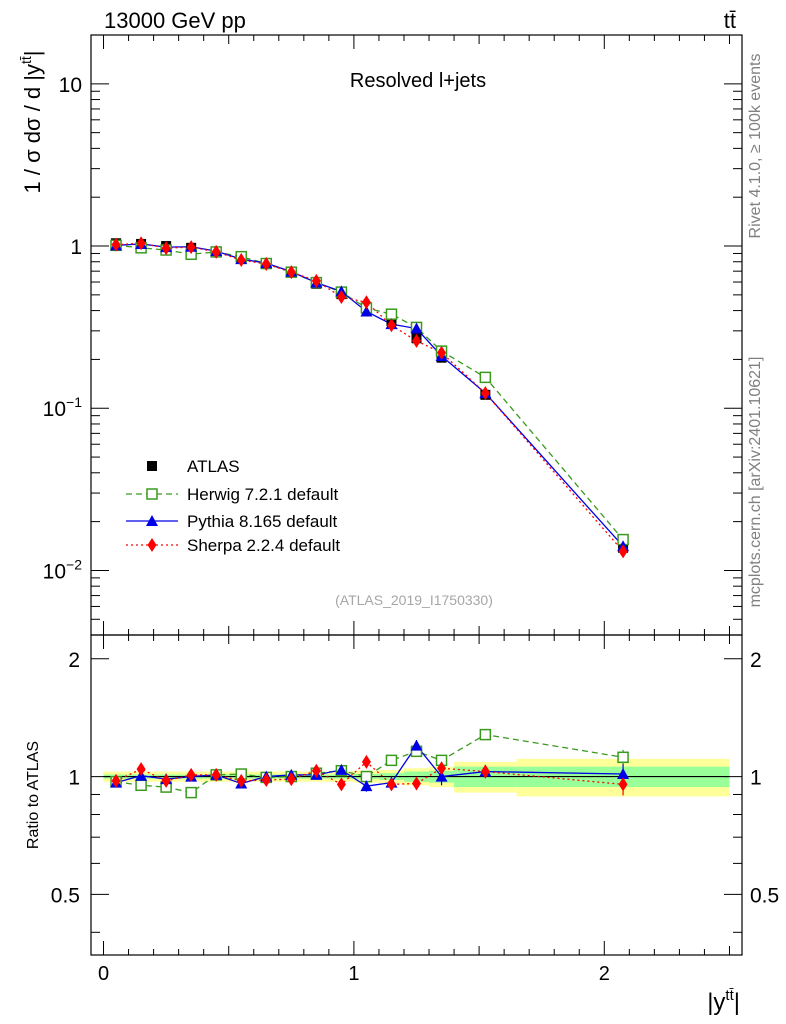 The height and width of the screenshot is (1024, 786). What do you see at coordinates (175, 20) in the screenshot?
I see `energy-label: 13000 GeV pp` at bounding box center [175, 20].